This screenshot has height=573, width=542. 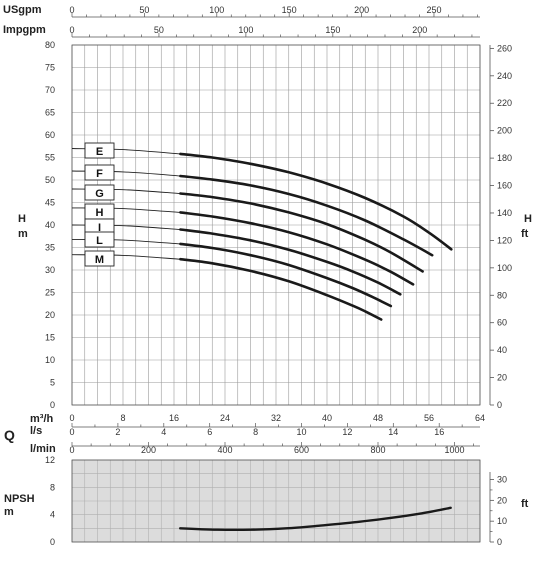 What do you see at coordinates (499, 405) in the screenshot?
I see `y-right-tick-label: 0` at bounding box center [499, 405].